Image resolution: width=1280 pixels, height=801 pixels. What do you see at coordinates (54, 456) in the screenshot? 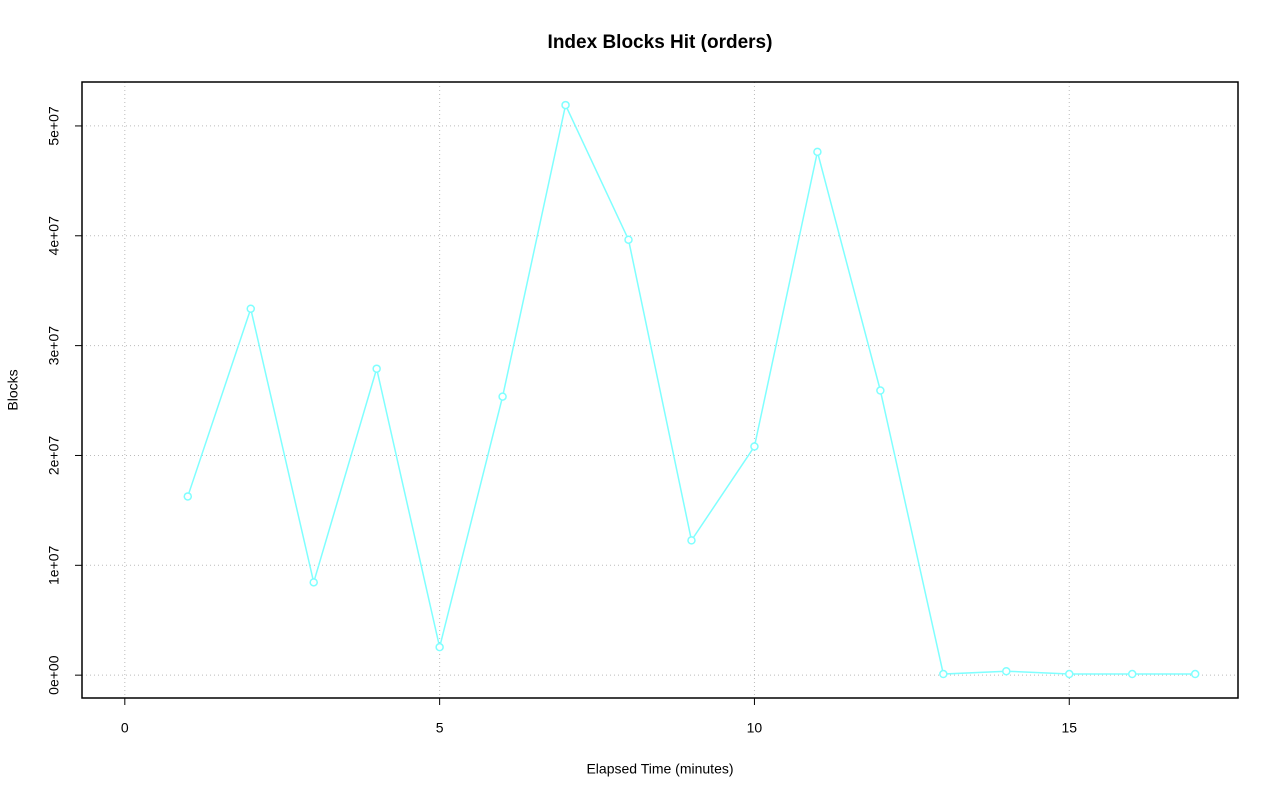
I see `y-tick-label: 2e+07` at bounding box center [54, 456].